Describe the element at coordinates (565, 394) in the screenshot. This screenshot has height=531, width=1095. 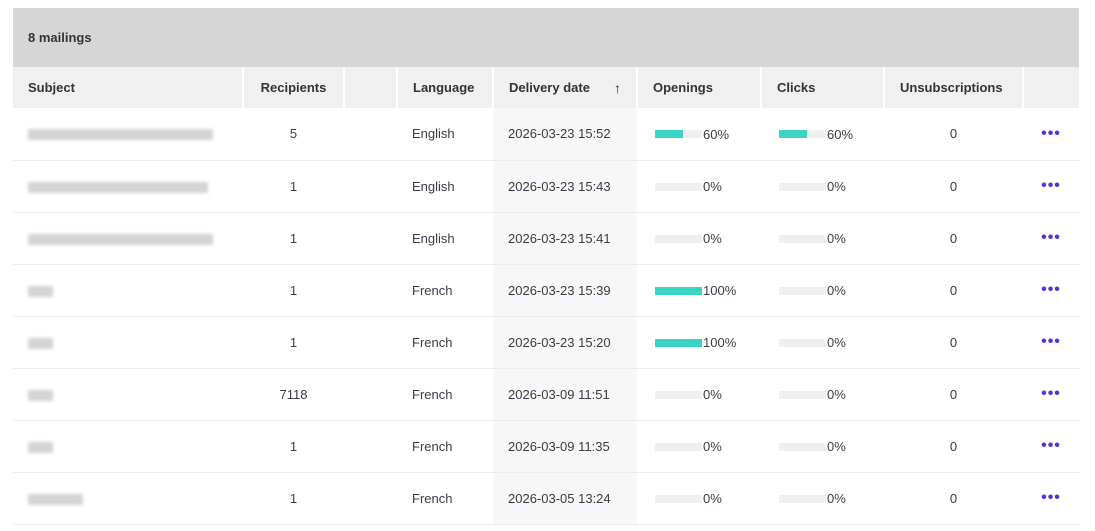
I see `delivery-date-cell: 2026-03-09 11:51` at that location.